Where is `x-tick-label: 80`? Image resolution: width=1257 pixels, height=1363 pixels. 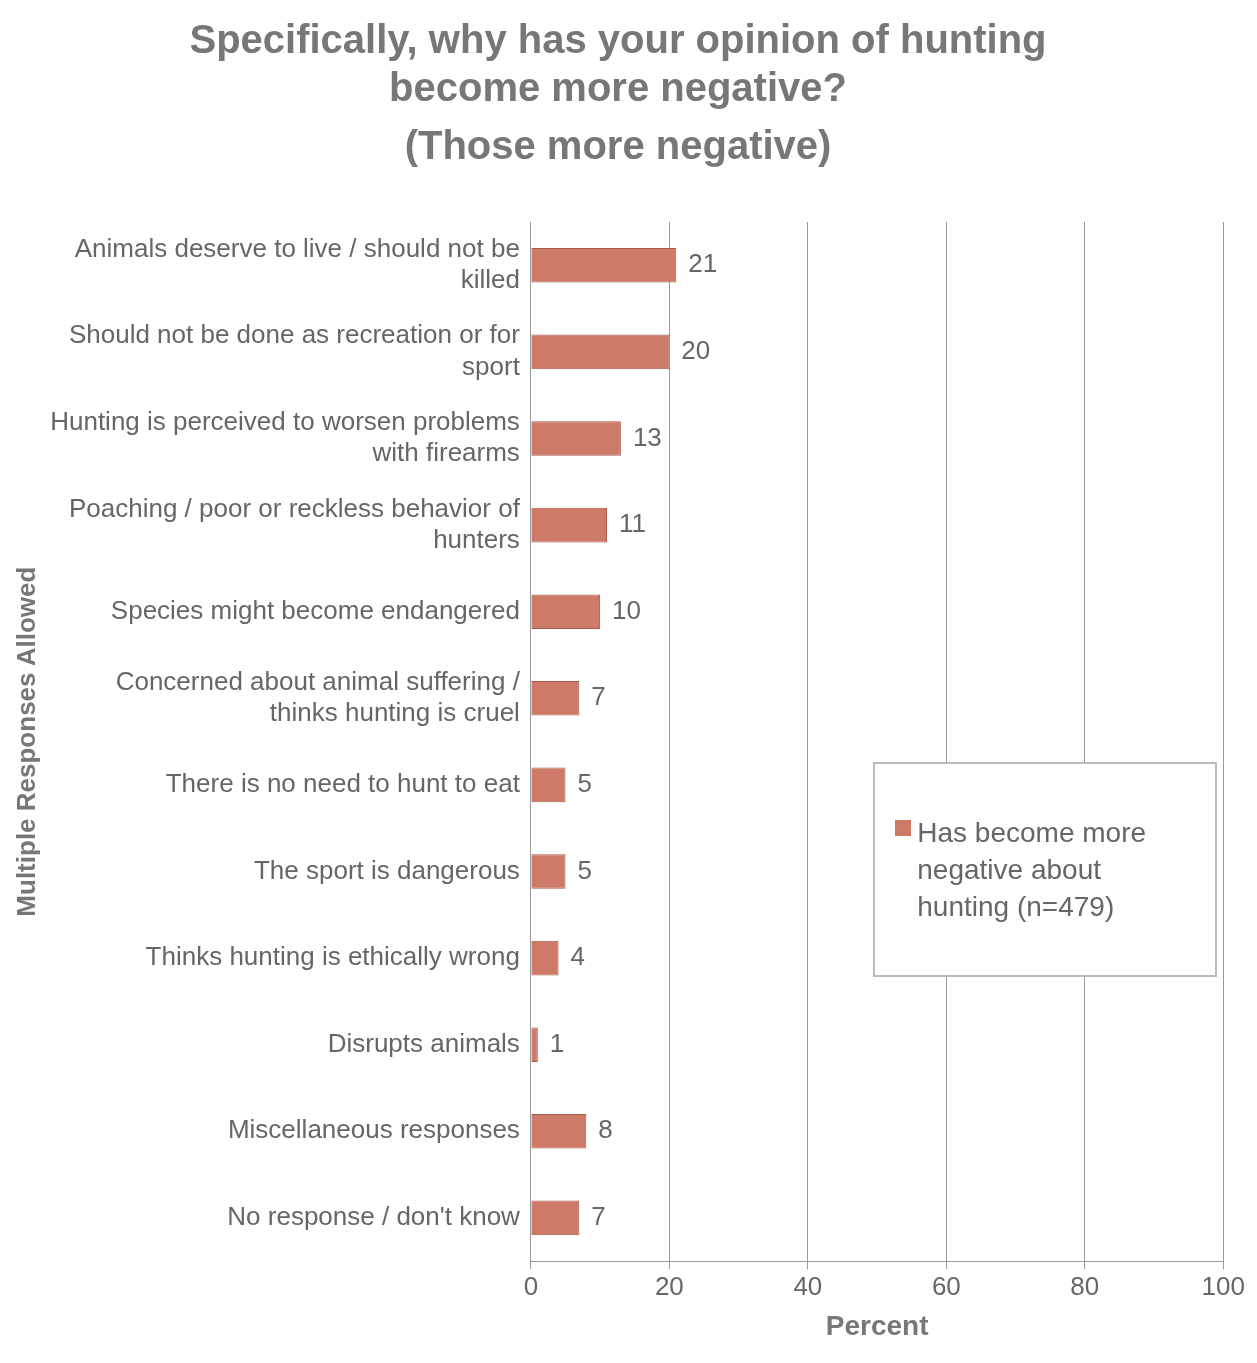
x-tick-label: 80 is located at coordinates (1085, 1285).